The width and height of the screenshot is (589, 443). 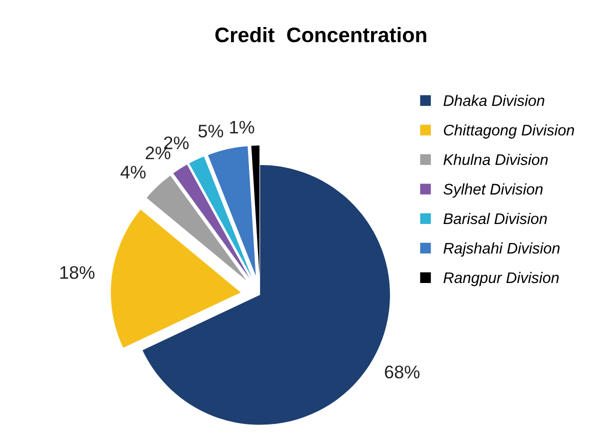 What do you see at coordinates (77, 272) in the screenshot?
I see `data-label: 18%` at bounding box center [77, 272].